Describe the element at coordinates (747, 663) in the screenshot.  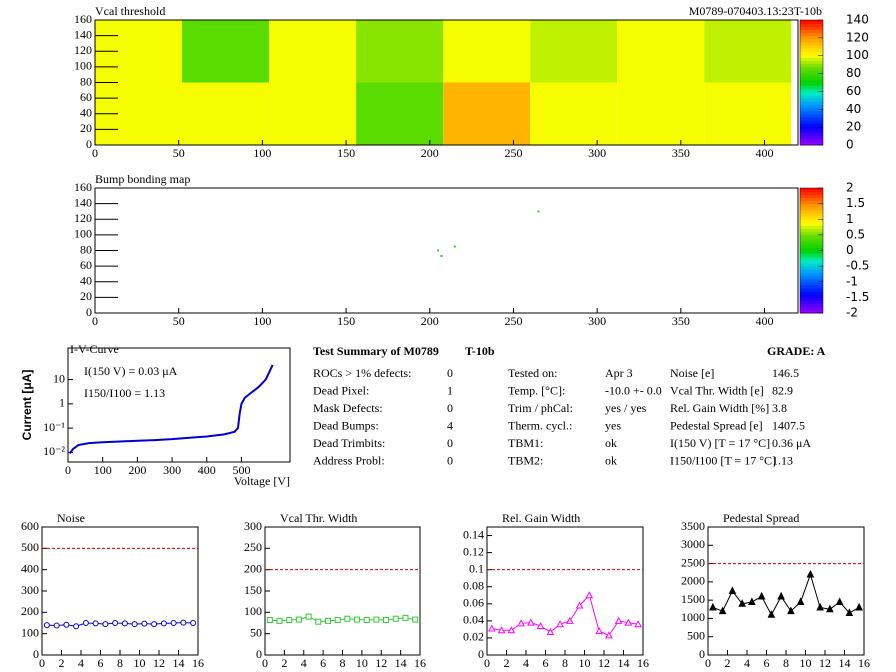
I see `x-tick-label: 4` at that location.